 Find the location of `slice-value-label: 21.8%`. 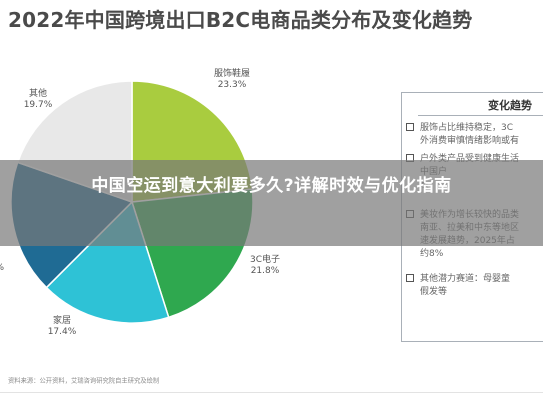

slice-value-label: 21.8% is located at coordinates (265, 271).